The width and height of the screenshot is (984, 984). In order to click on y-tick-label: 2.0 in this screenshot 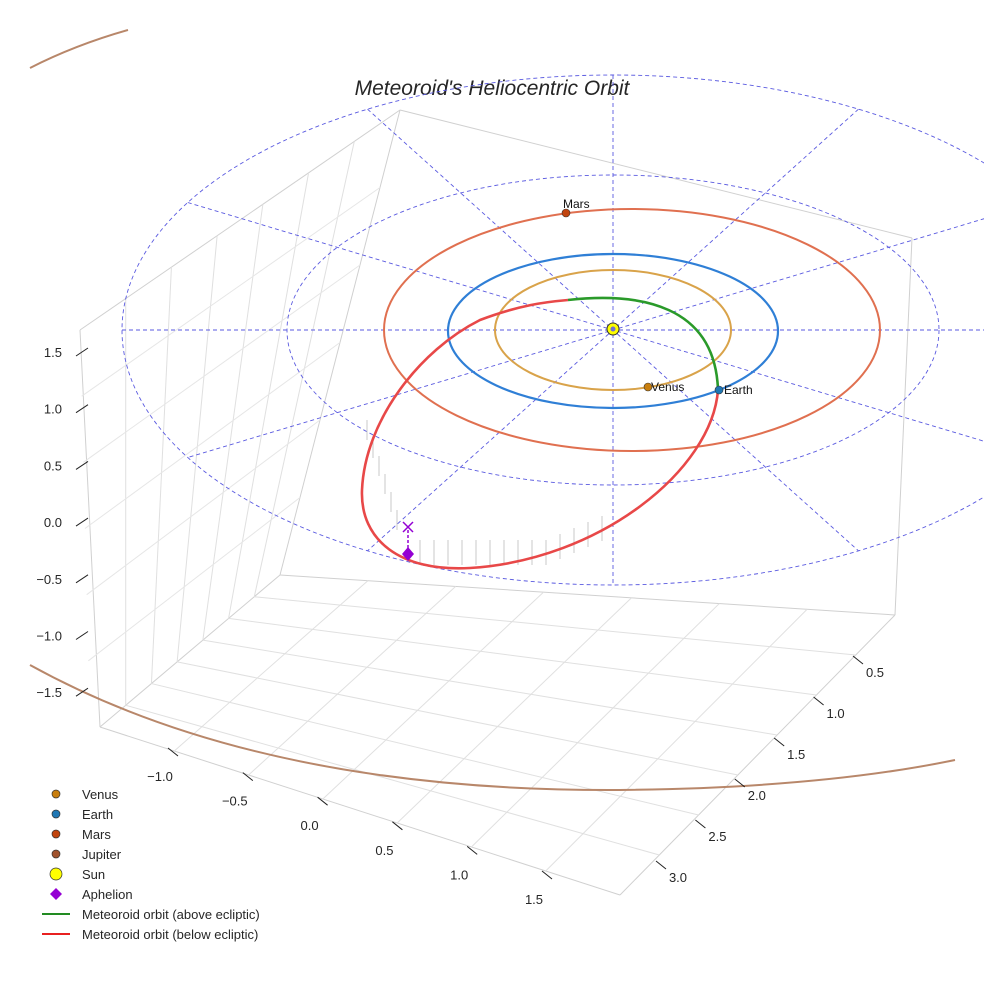, I will do `click(757, 795)`.